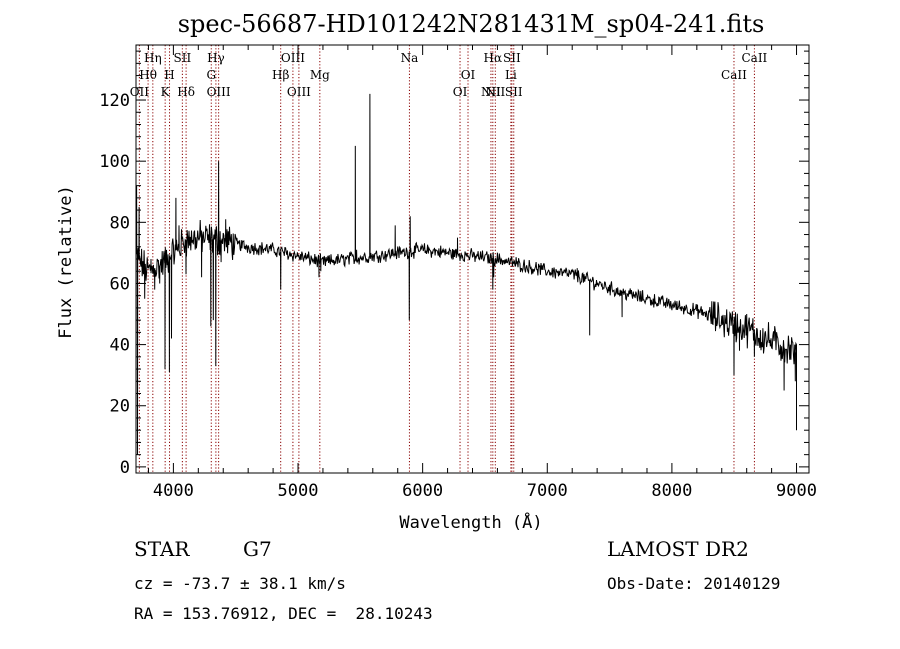 The height and width of the screenshot is (649, 900). What do you see at coordinates (153, 58) in the screenshot?
I see `line-marker-label: Hη` at bounding box center [153, 58].